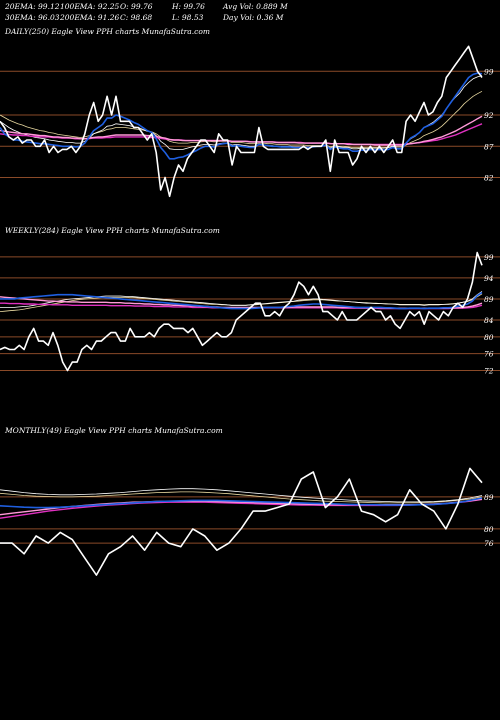 The image size is (500, 720). Describe the element at coordinates (489, 371) in the screenshot. I see `y-tick-label: 72` at that location.